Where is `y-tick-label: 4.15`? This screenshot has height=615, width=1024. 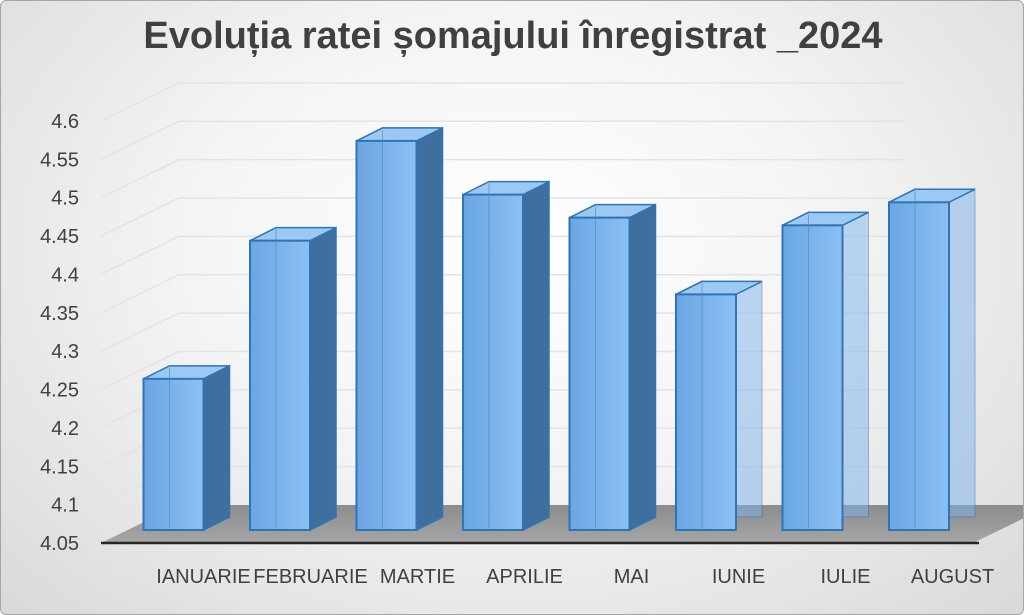 y-tick-label: 4.15 is located at coordinates (59, 467).